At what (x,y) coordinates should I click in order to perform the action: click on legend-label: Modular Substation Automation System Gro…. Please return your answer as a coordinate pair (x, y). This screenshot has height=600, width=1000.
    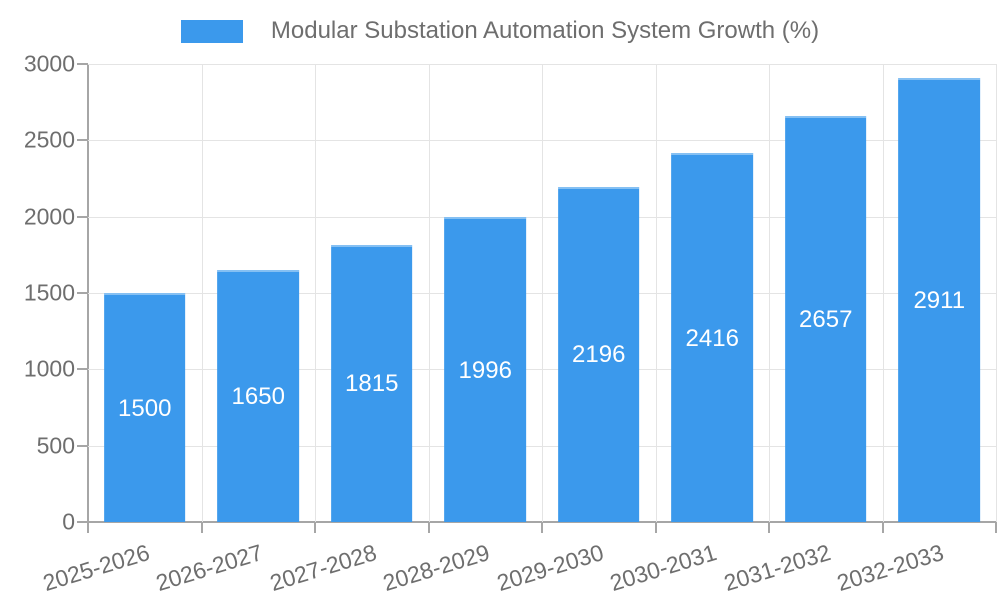
    Looking at the image, I should click on (545, 30).